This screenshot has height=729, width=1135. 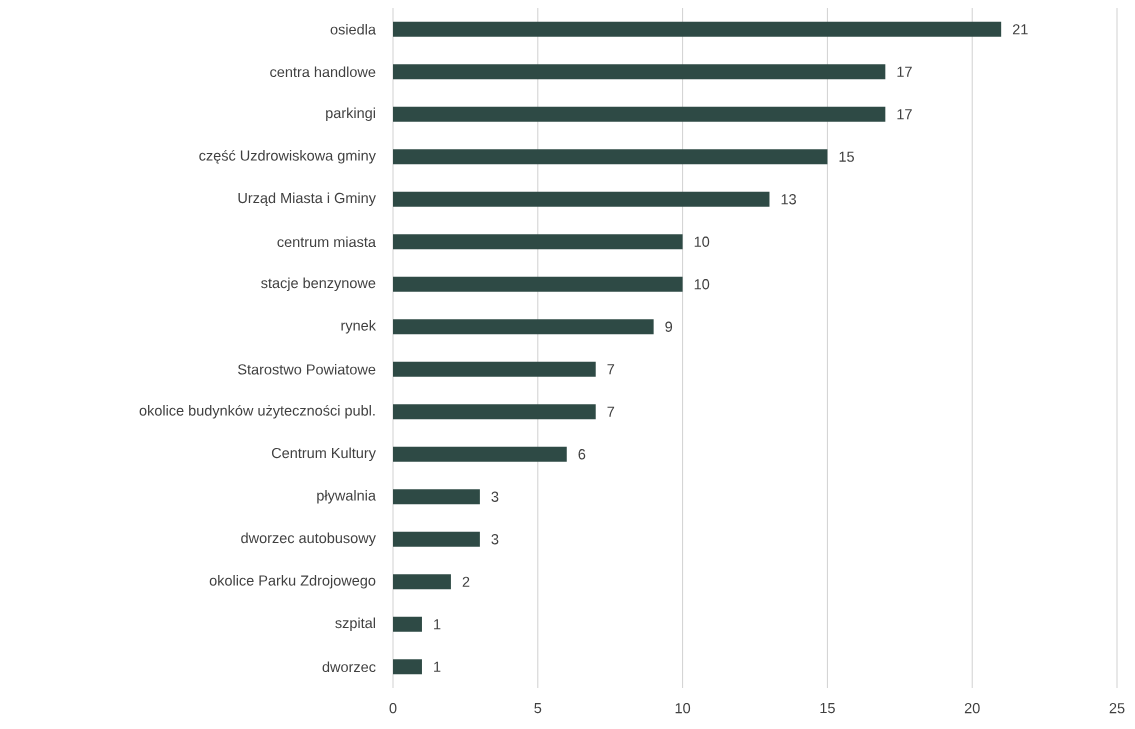 What do you see at coordinates (358, 327) in the screenshot?
I see `y-tick-label: rynek` at bounding box center [358, 327].